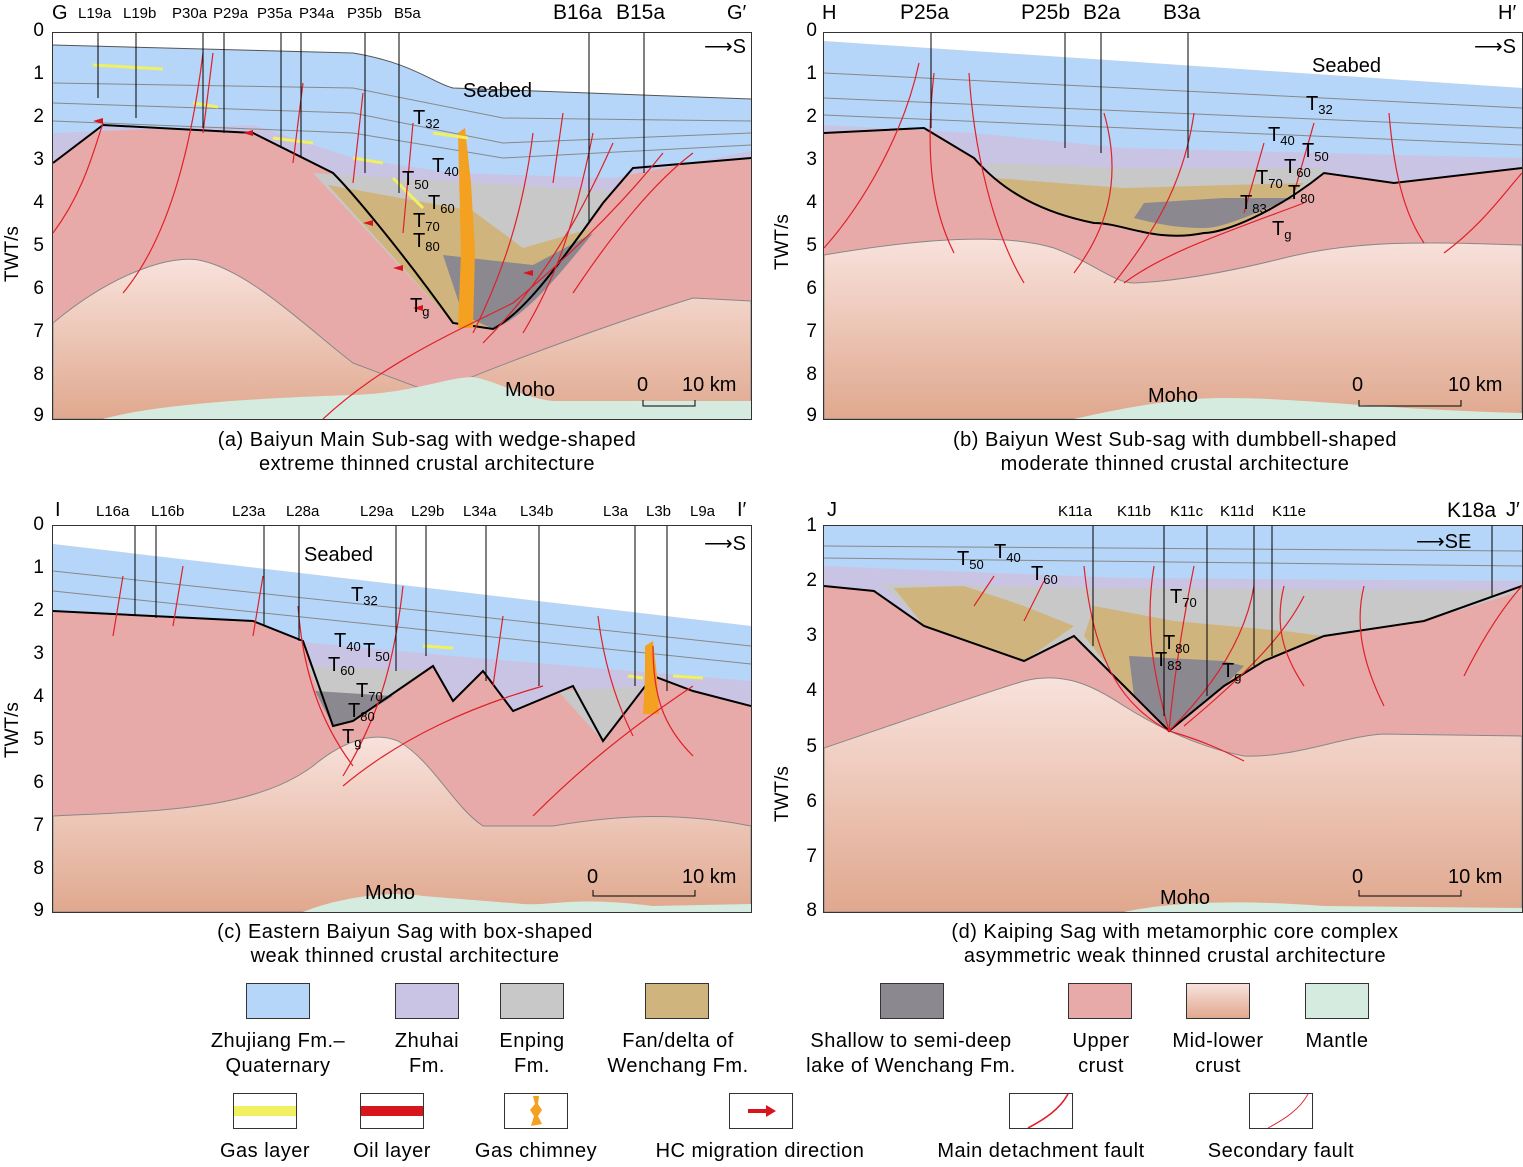  I want to click on legend-label-main-fault: Main detachment fault, so click(1041, 1151).